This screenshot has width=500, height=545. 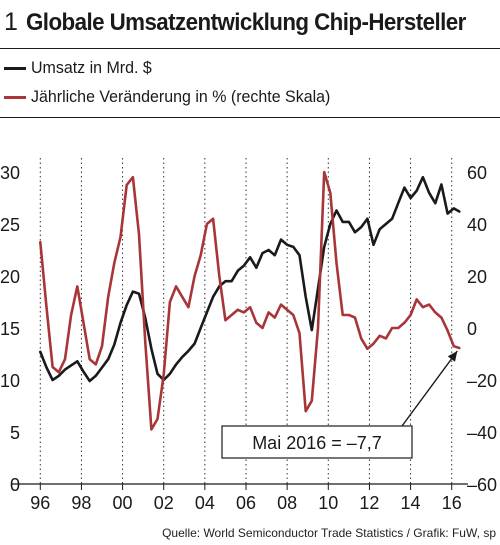 What do you see at coordinates (411, 503) in the screenshot?
I see `x-tick-label-14: 14` at bounding box center [411, 503].